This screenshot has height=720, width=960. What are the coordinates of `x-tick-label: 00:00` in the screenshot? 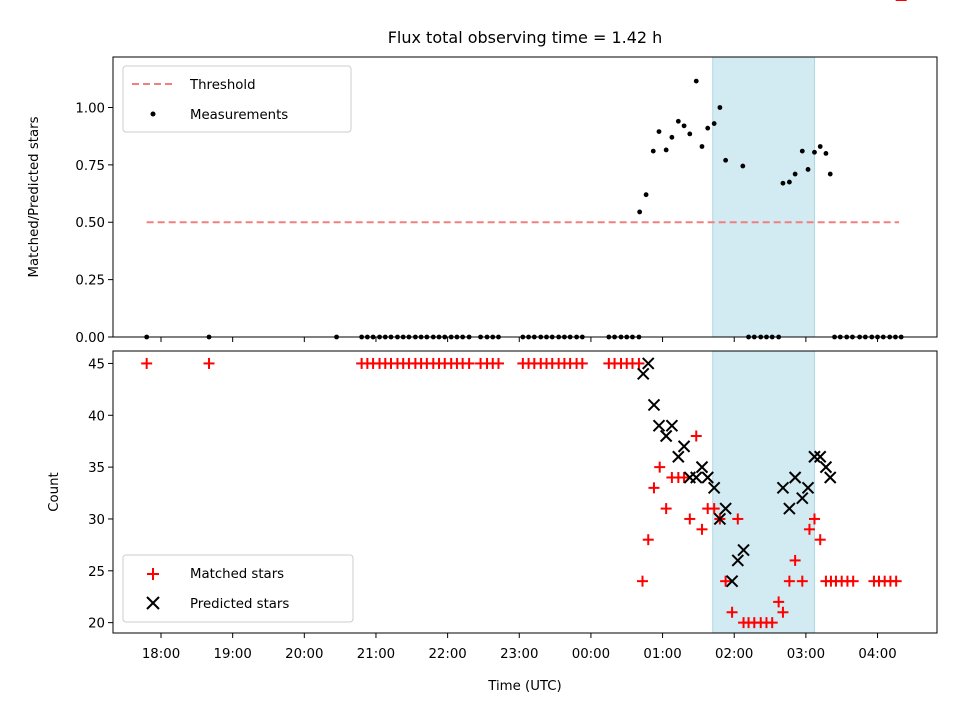 It's located at (591, 654).